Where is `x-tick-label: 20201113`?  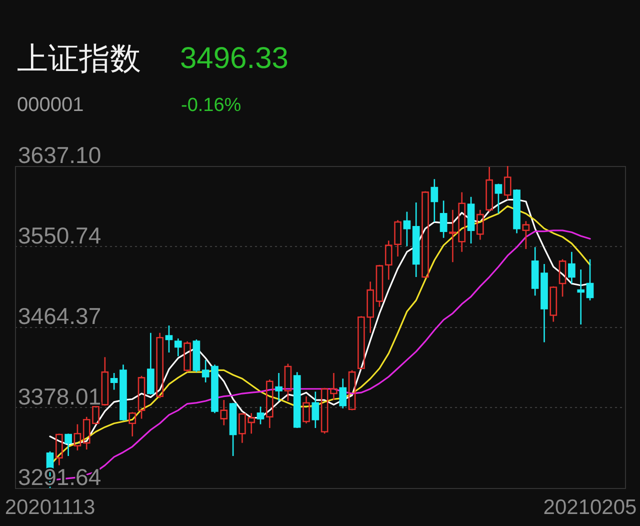
x-tick-label: 20201113 is located at coordinates (50, 507).